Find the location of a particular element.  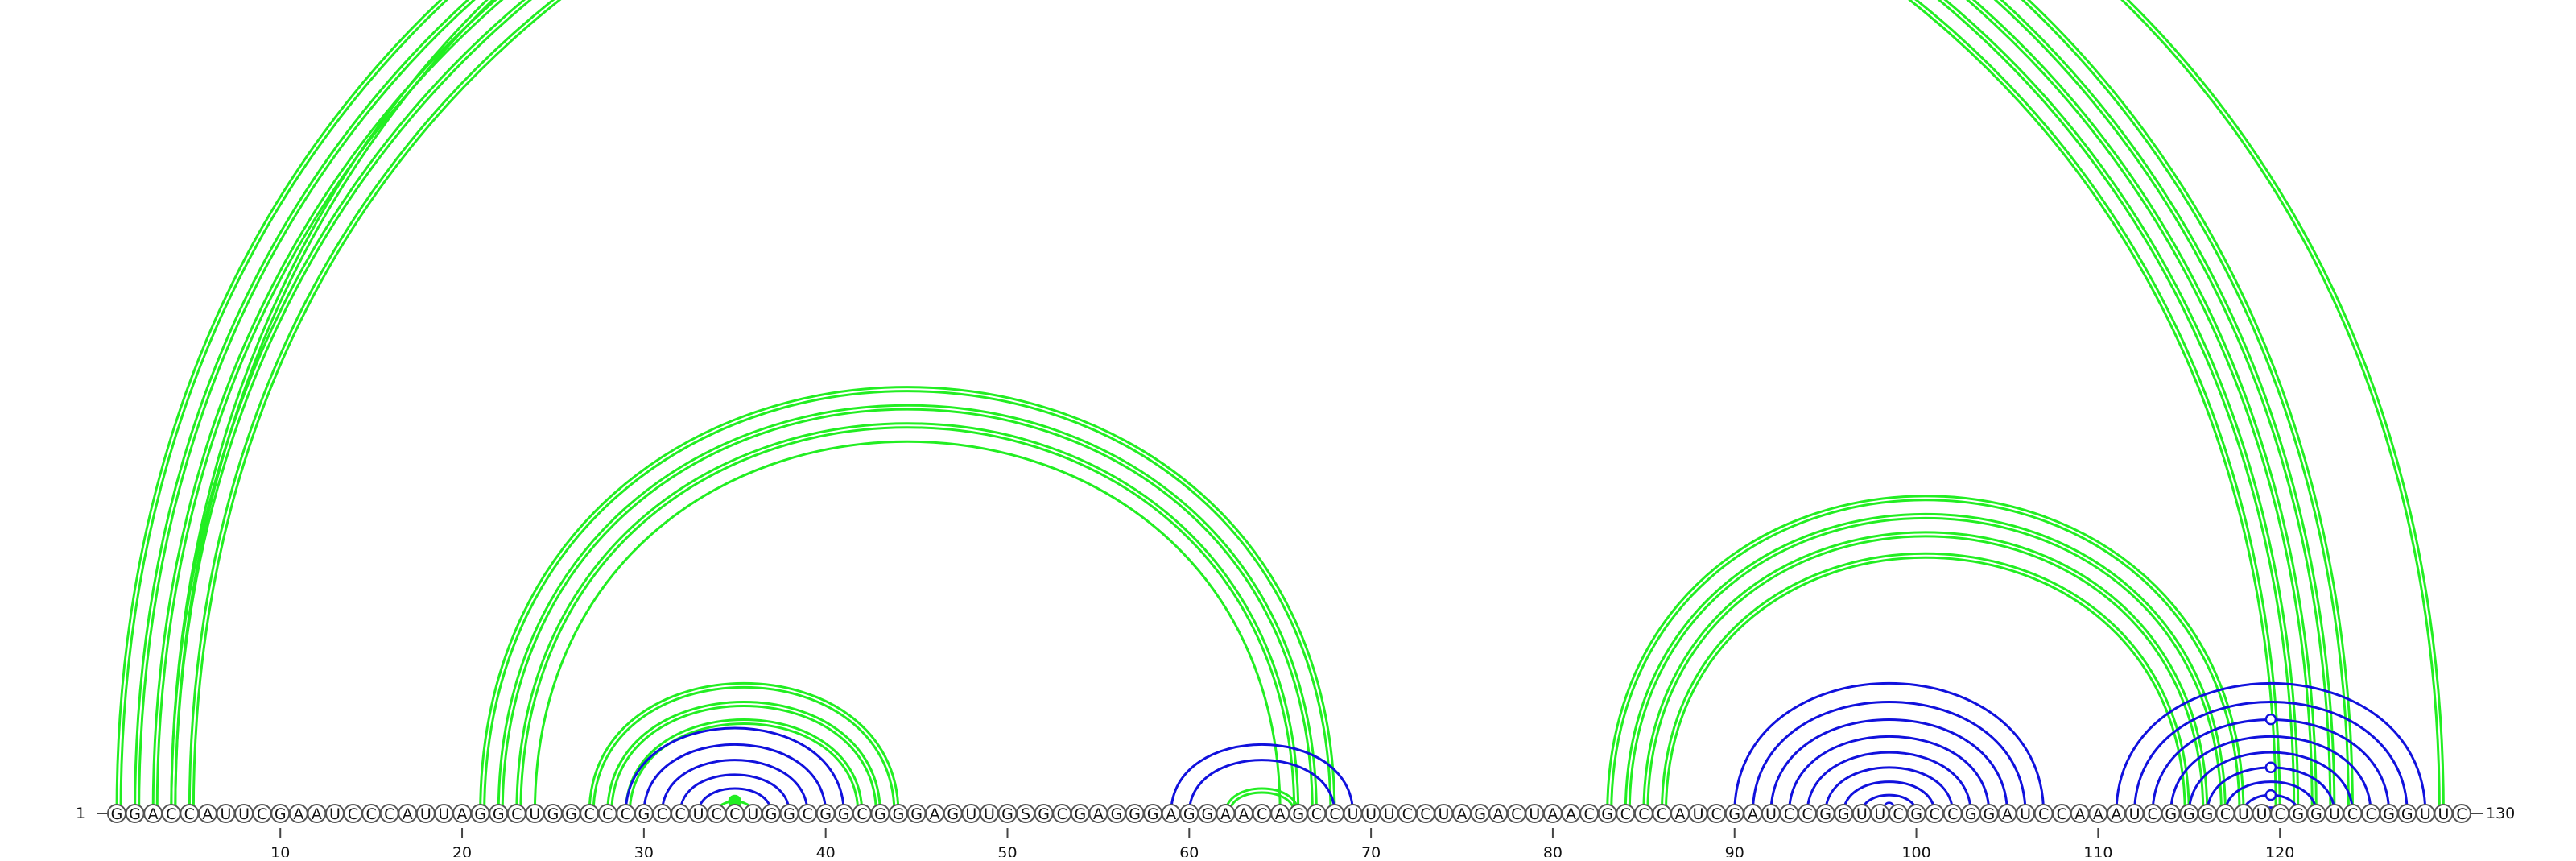

base-33: U is located at coordinates (698, 813).